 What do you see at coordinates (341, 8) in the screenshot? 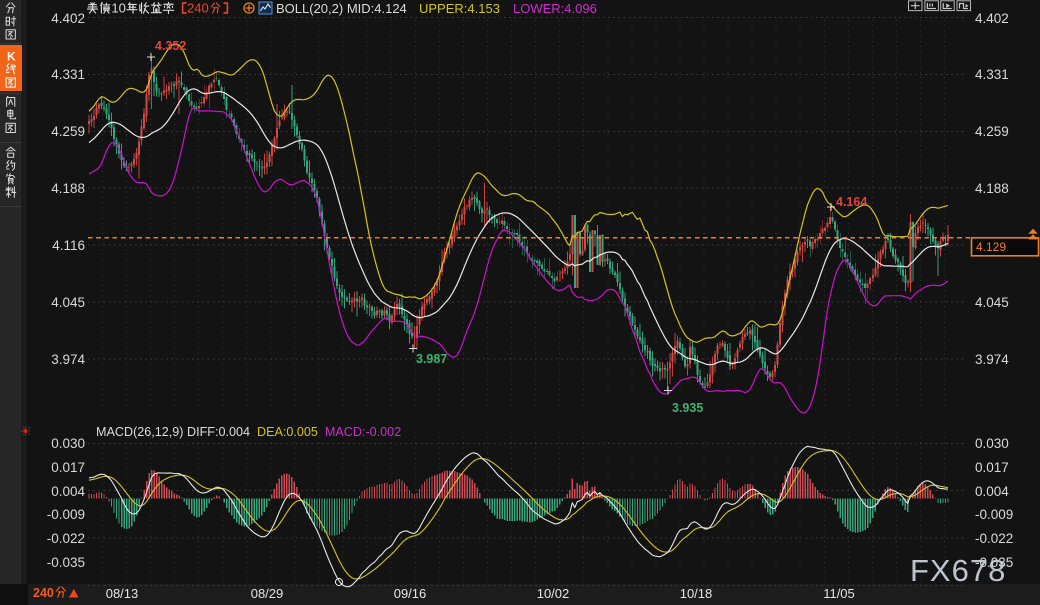
I see `svg-text: BOLL(20,2) MID:4.124` at bounding box center [341, 8].